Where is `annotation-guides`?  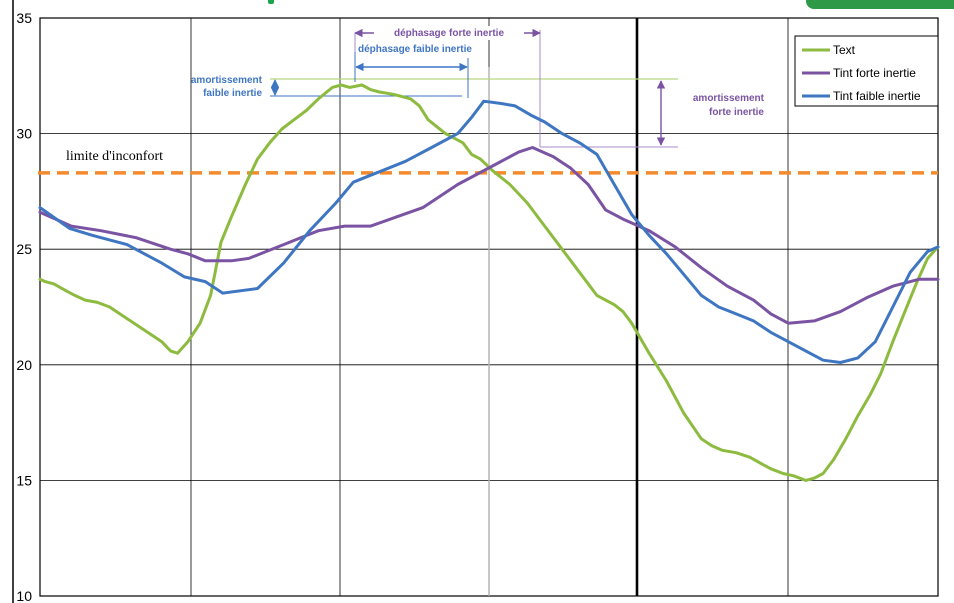
annotation-guides is located at coordinates (474, 89).